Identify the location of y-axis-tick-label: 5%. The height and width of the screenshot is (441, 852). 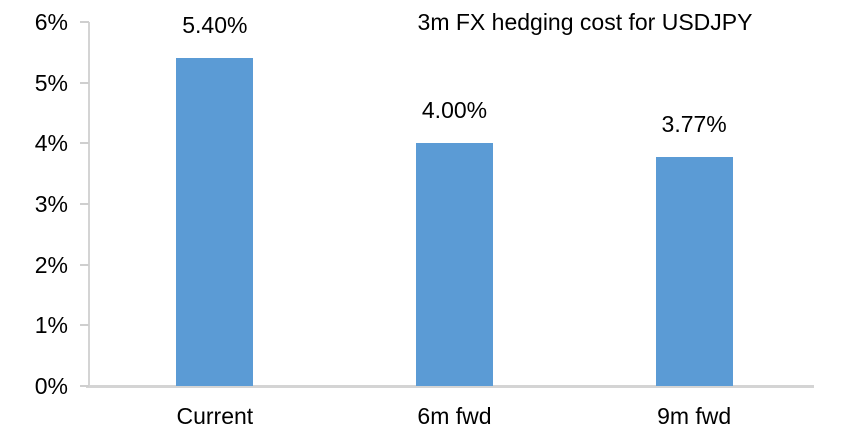
(51, 82).